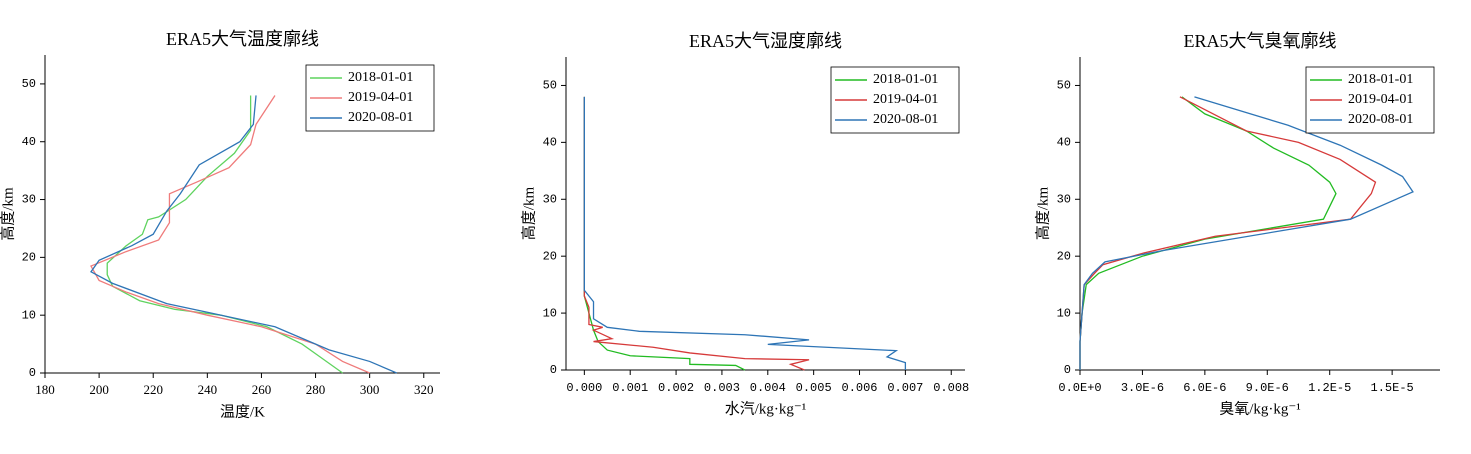  What do you see at coordinates (676, 388) in the screenshot?
I see `x-tick-label: 0.002` at bounding box center [676, 388].